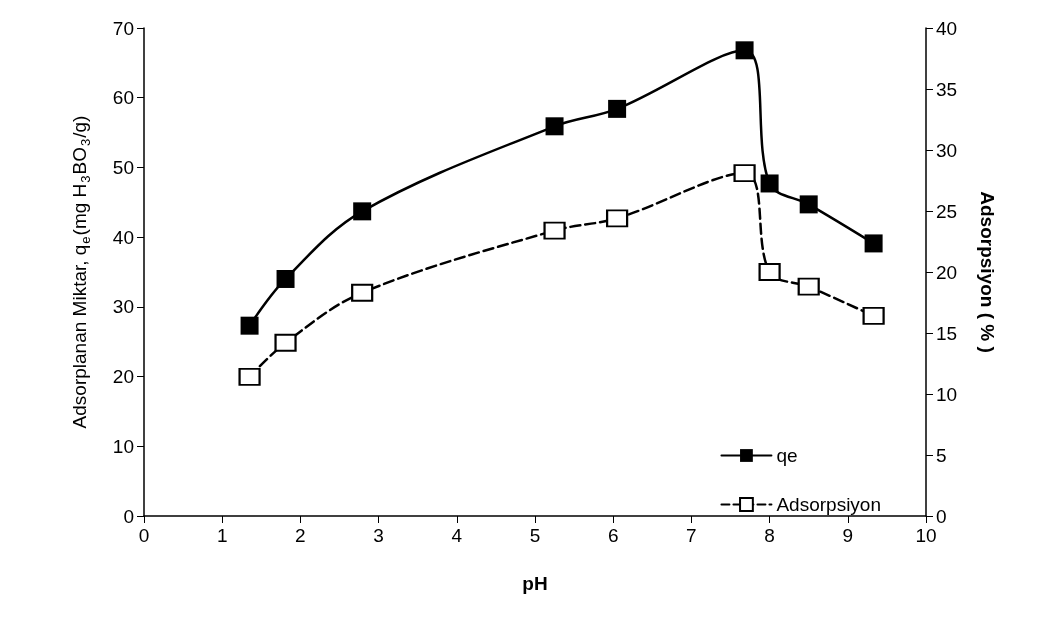 This screenshot has width=1044, height=637. Describe the element at coordinates (947, 150) in the screenshot. I see `y2-tick-label: 30` at that location.